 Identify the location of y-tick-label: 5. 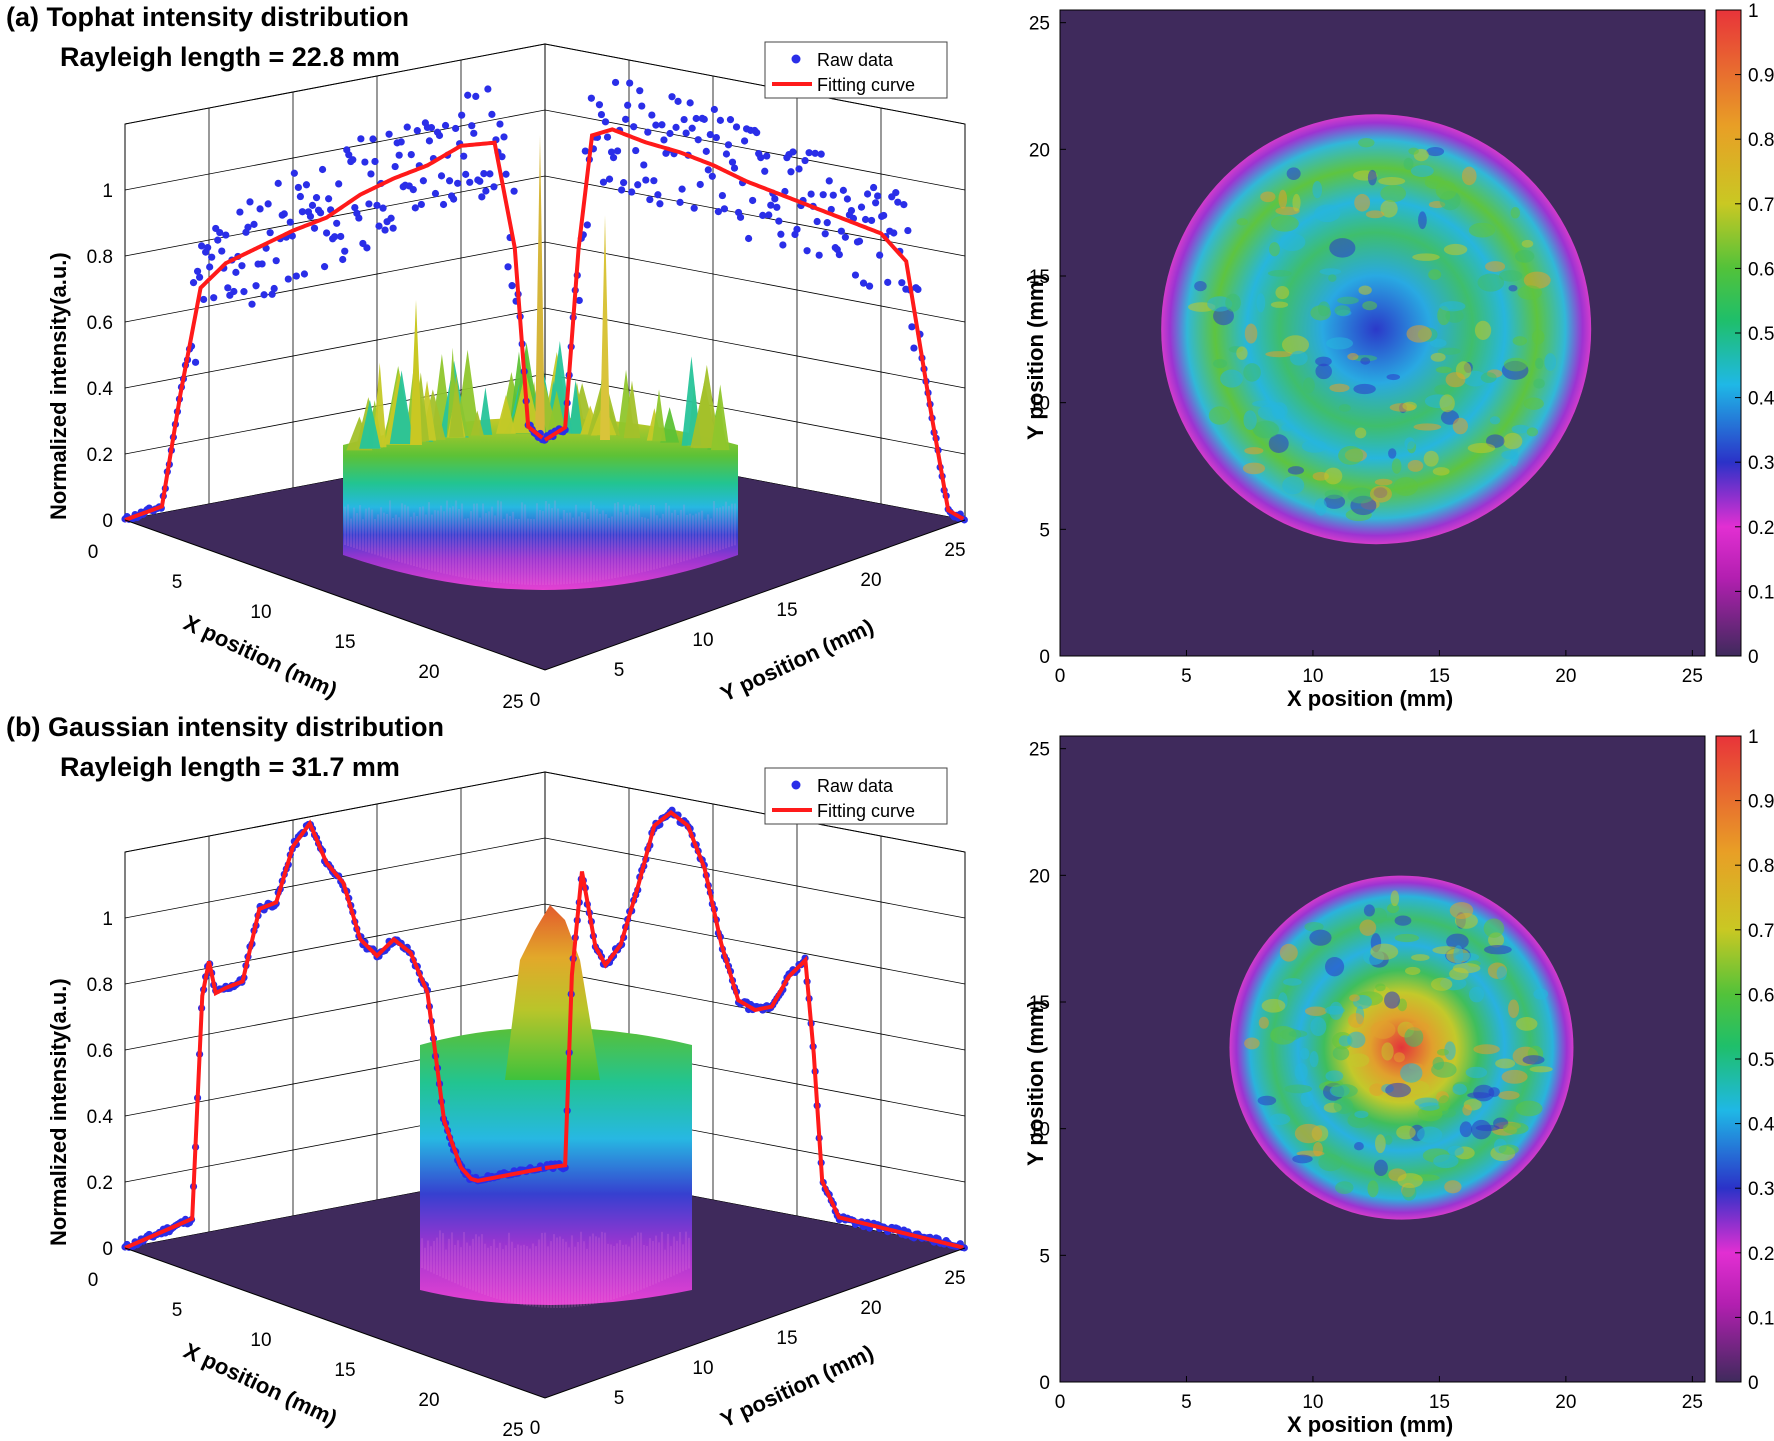
(1044, 530).